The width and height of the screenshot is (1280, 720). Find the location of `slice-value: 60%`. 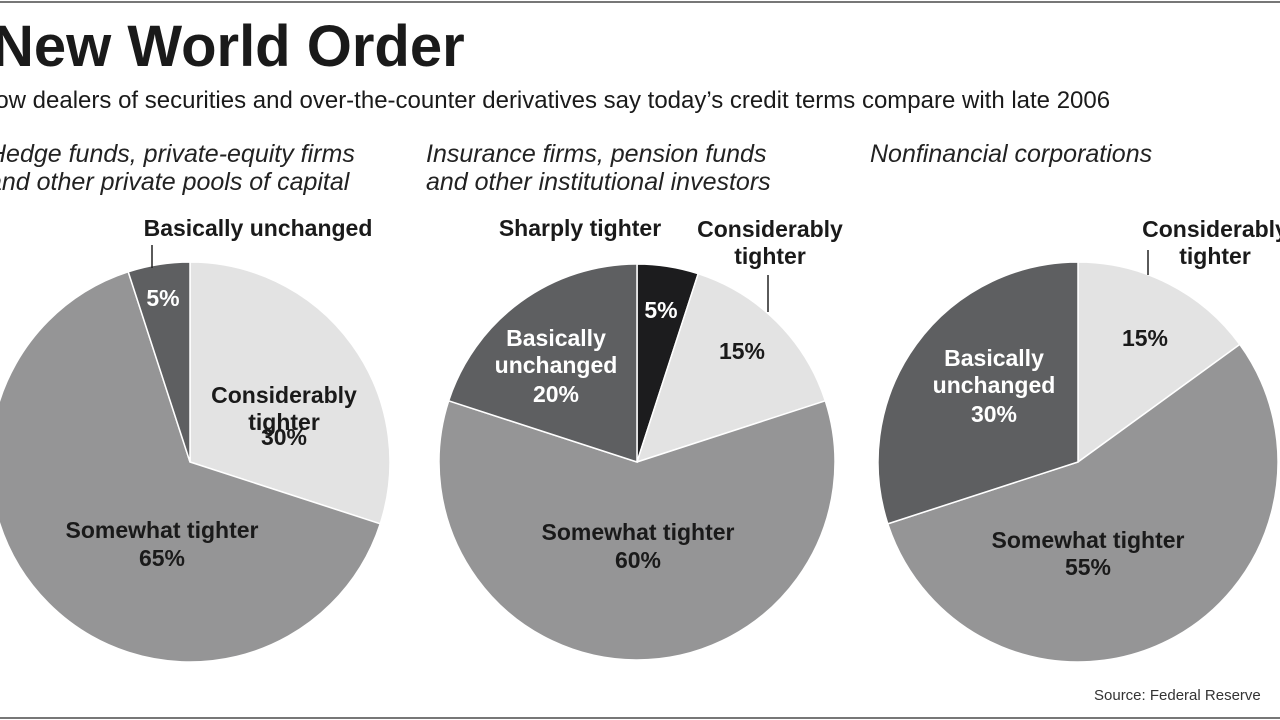

slice-value: 60% is located at coordinates (638, 559).